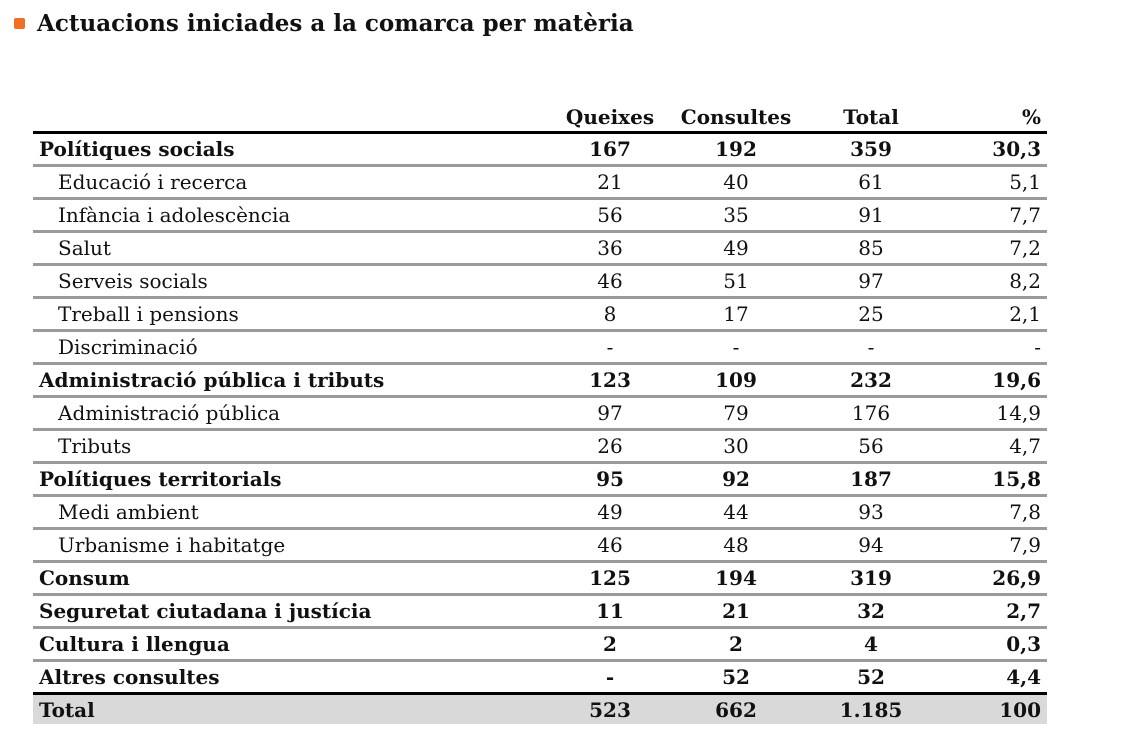 Image resolution: width=1129 pixels, height=733 pixels. Describe the element at coordinates (987, 413) in the screenshot. I see `row-percent: 14,9` at that location.